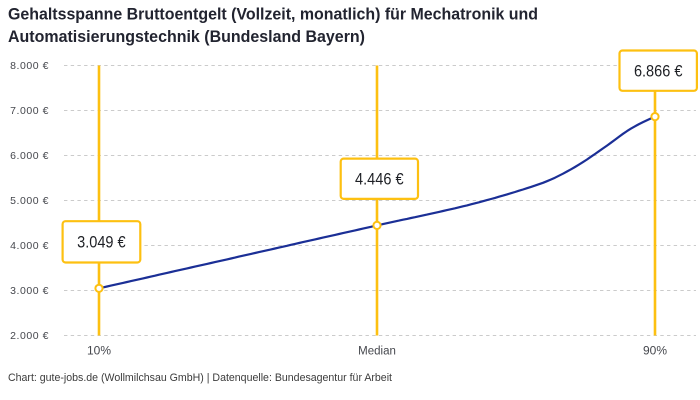  I want to click on svg-text: 4.000 €, so click(29, 246).